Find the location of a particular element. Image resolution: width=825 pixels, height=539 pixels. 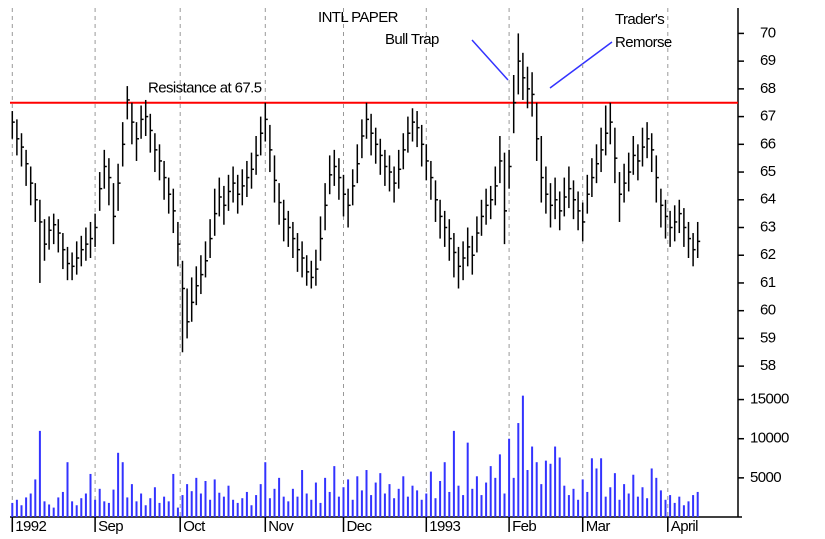

y-tick-label: 69 is located at coordinates (768, 60).